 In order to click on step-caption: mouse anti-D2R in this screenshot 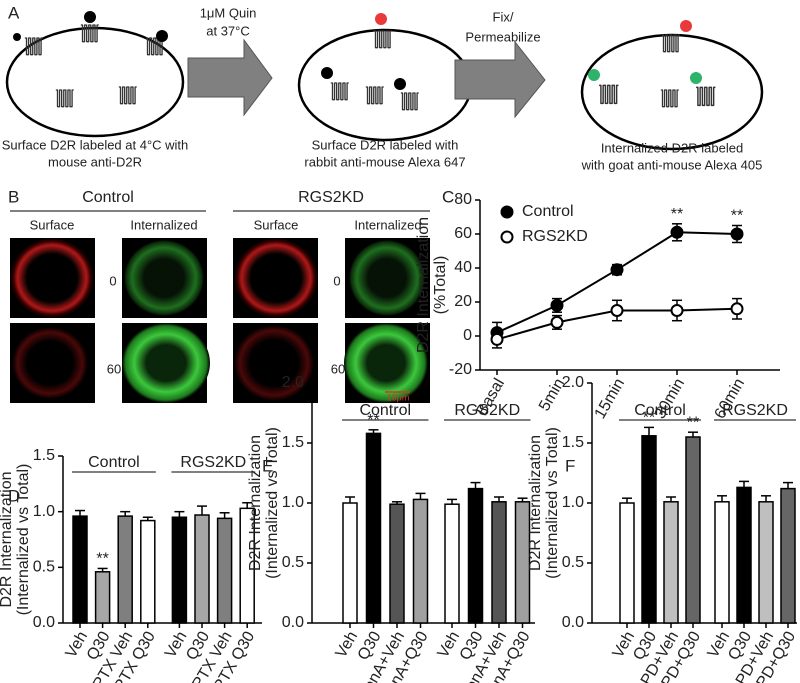, I will do `click(95, 161)`.